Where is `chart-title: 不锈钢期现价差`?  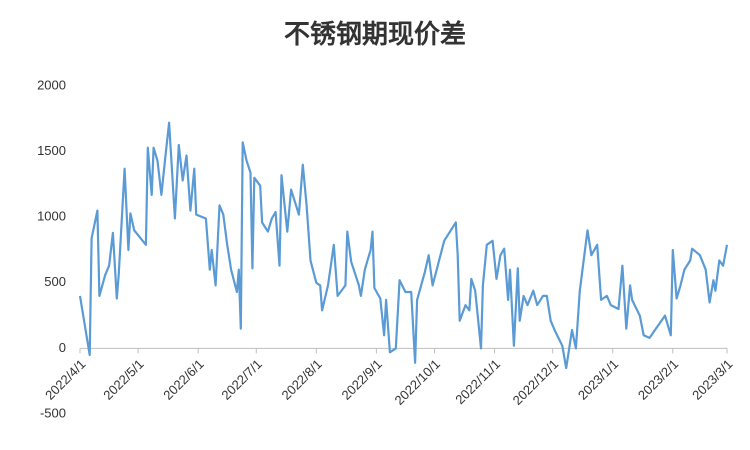
chart-title: 不锈钢期现价差 is located at coordinates (375, 34).